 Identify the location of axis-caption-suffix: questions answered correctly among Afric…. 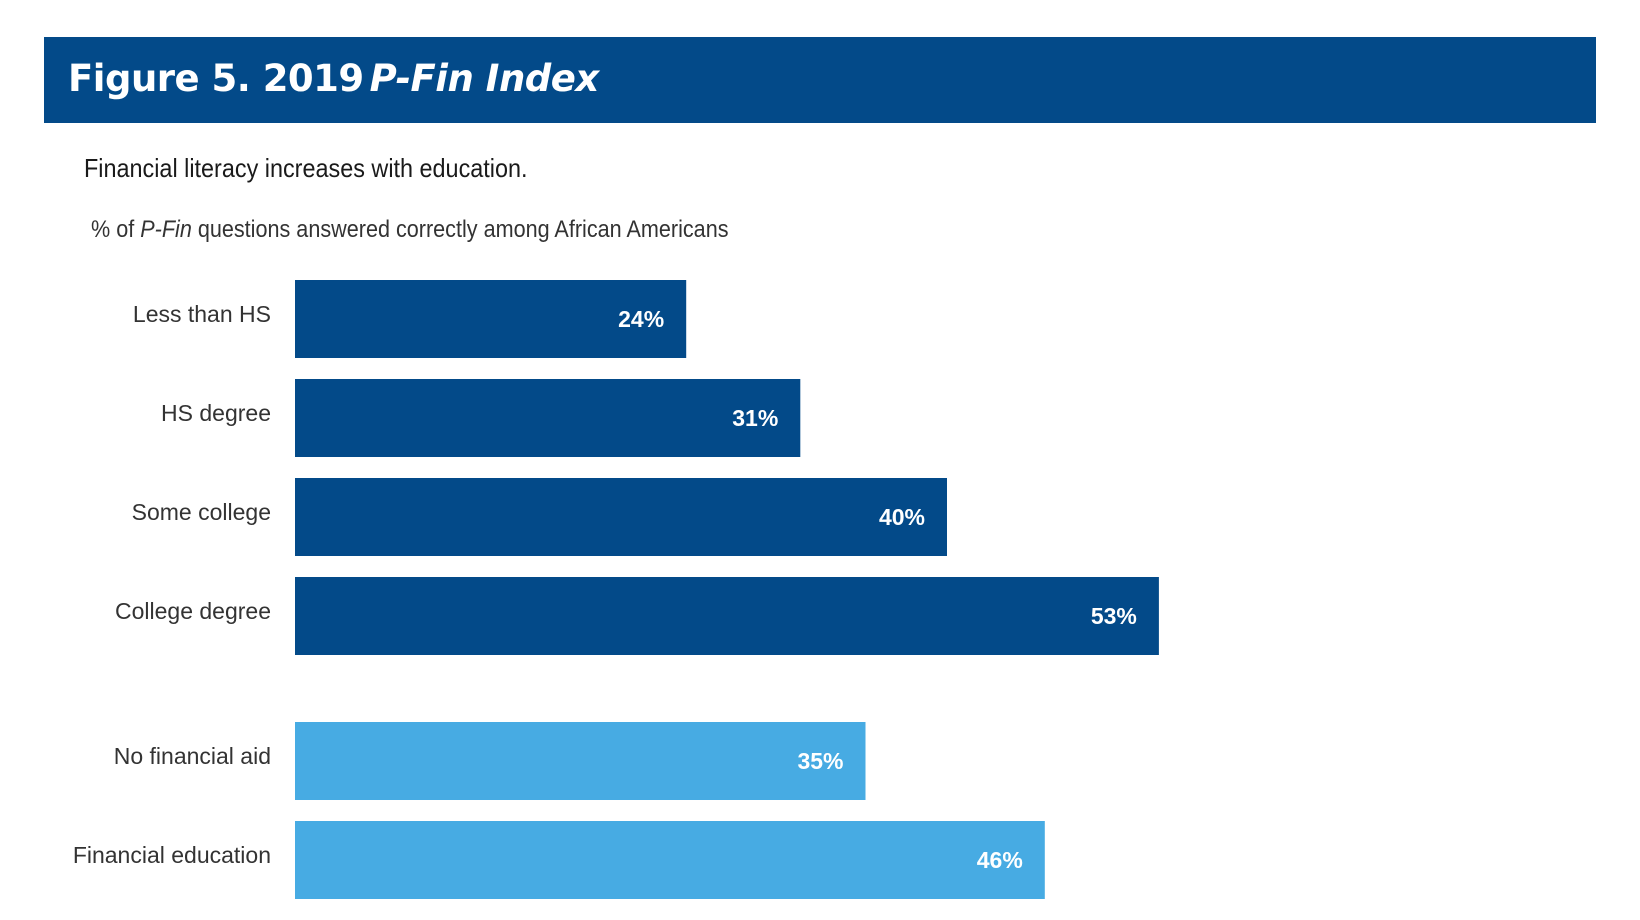
(463, 229).